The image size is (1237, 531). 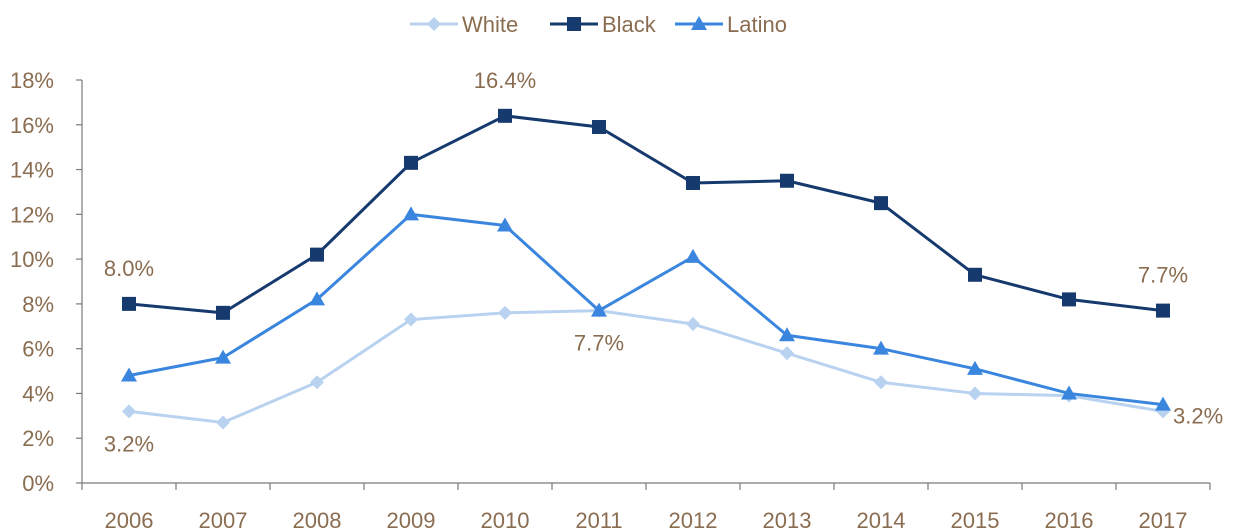 I want to click on y-tick-label: 2%, so click(x=38, y=438).